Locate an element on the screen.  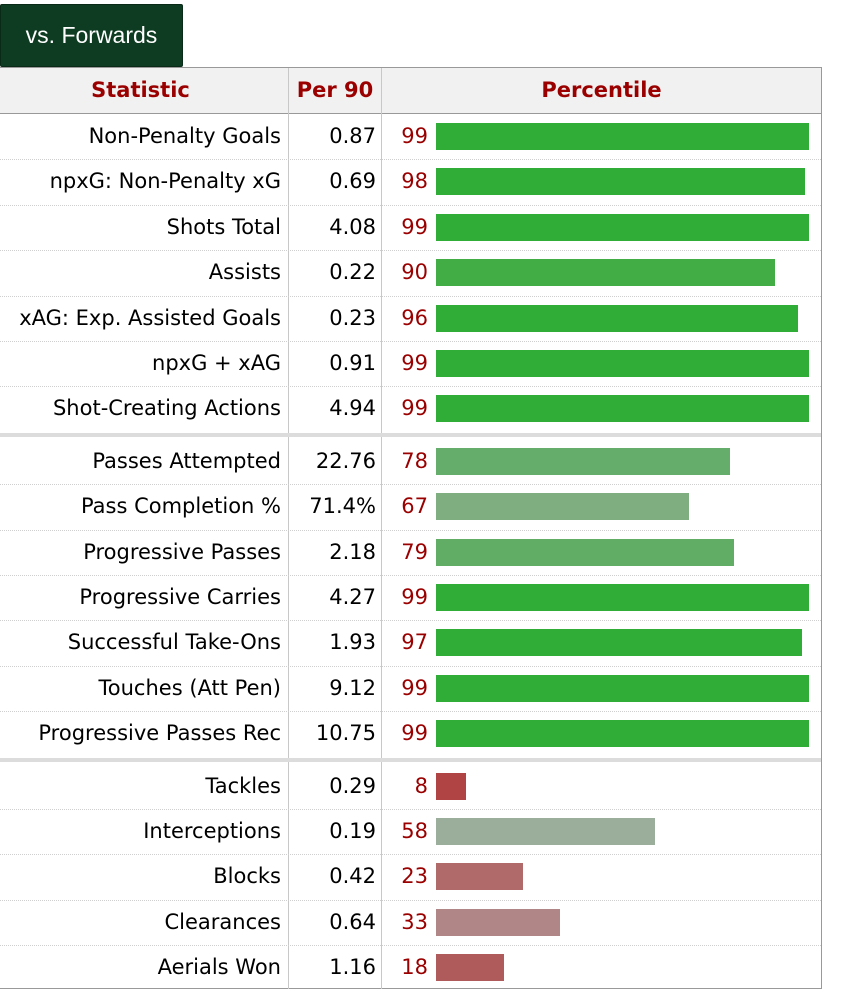
tab-vs-forwards: vs. Forwards is located at coordinates (91, 35).